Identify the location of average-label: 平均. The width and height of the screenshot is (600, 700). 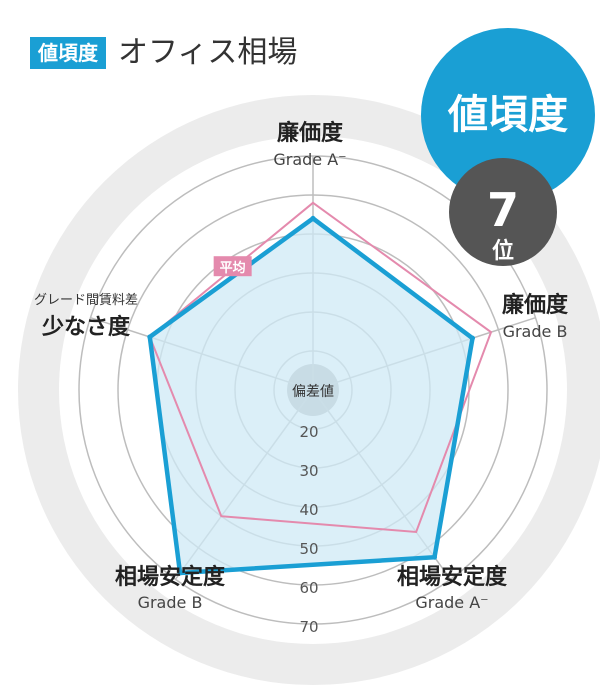
(233, 268).